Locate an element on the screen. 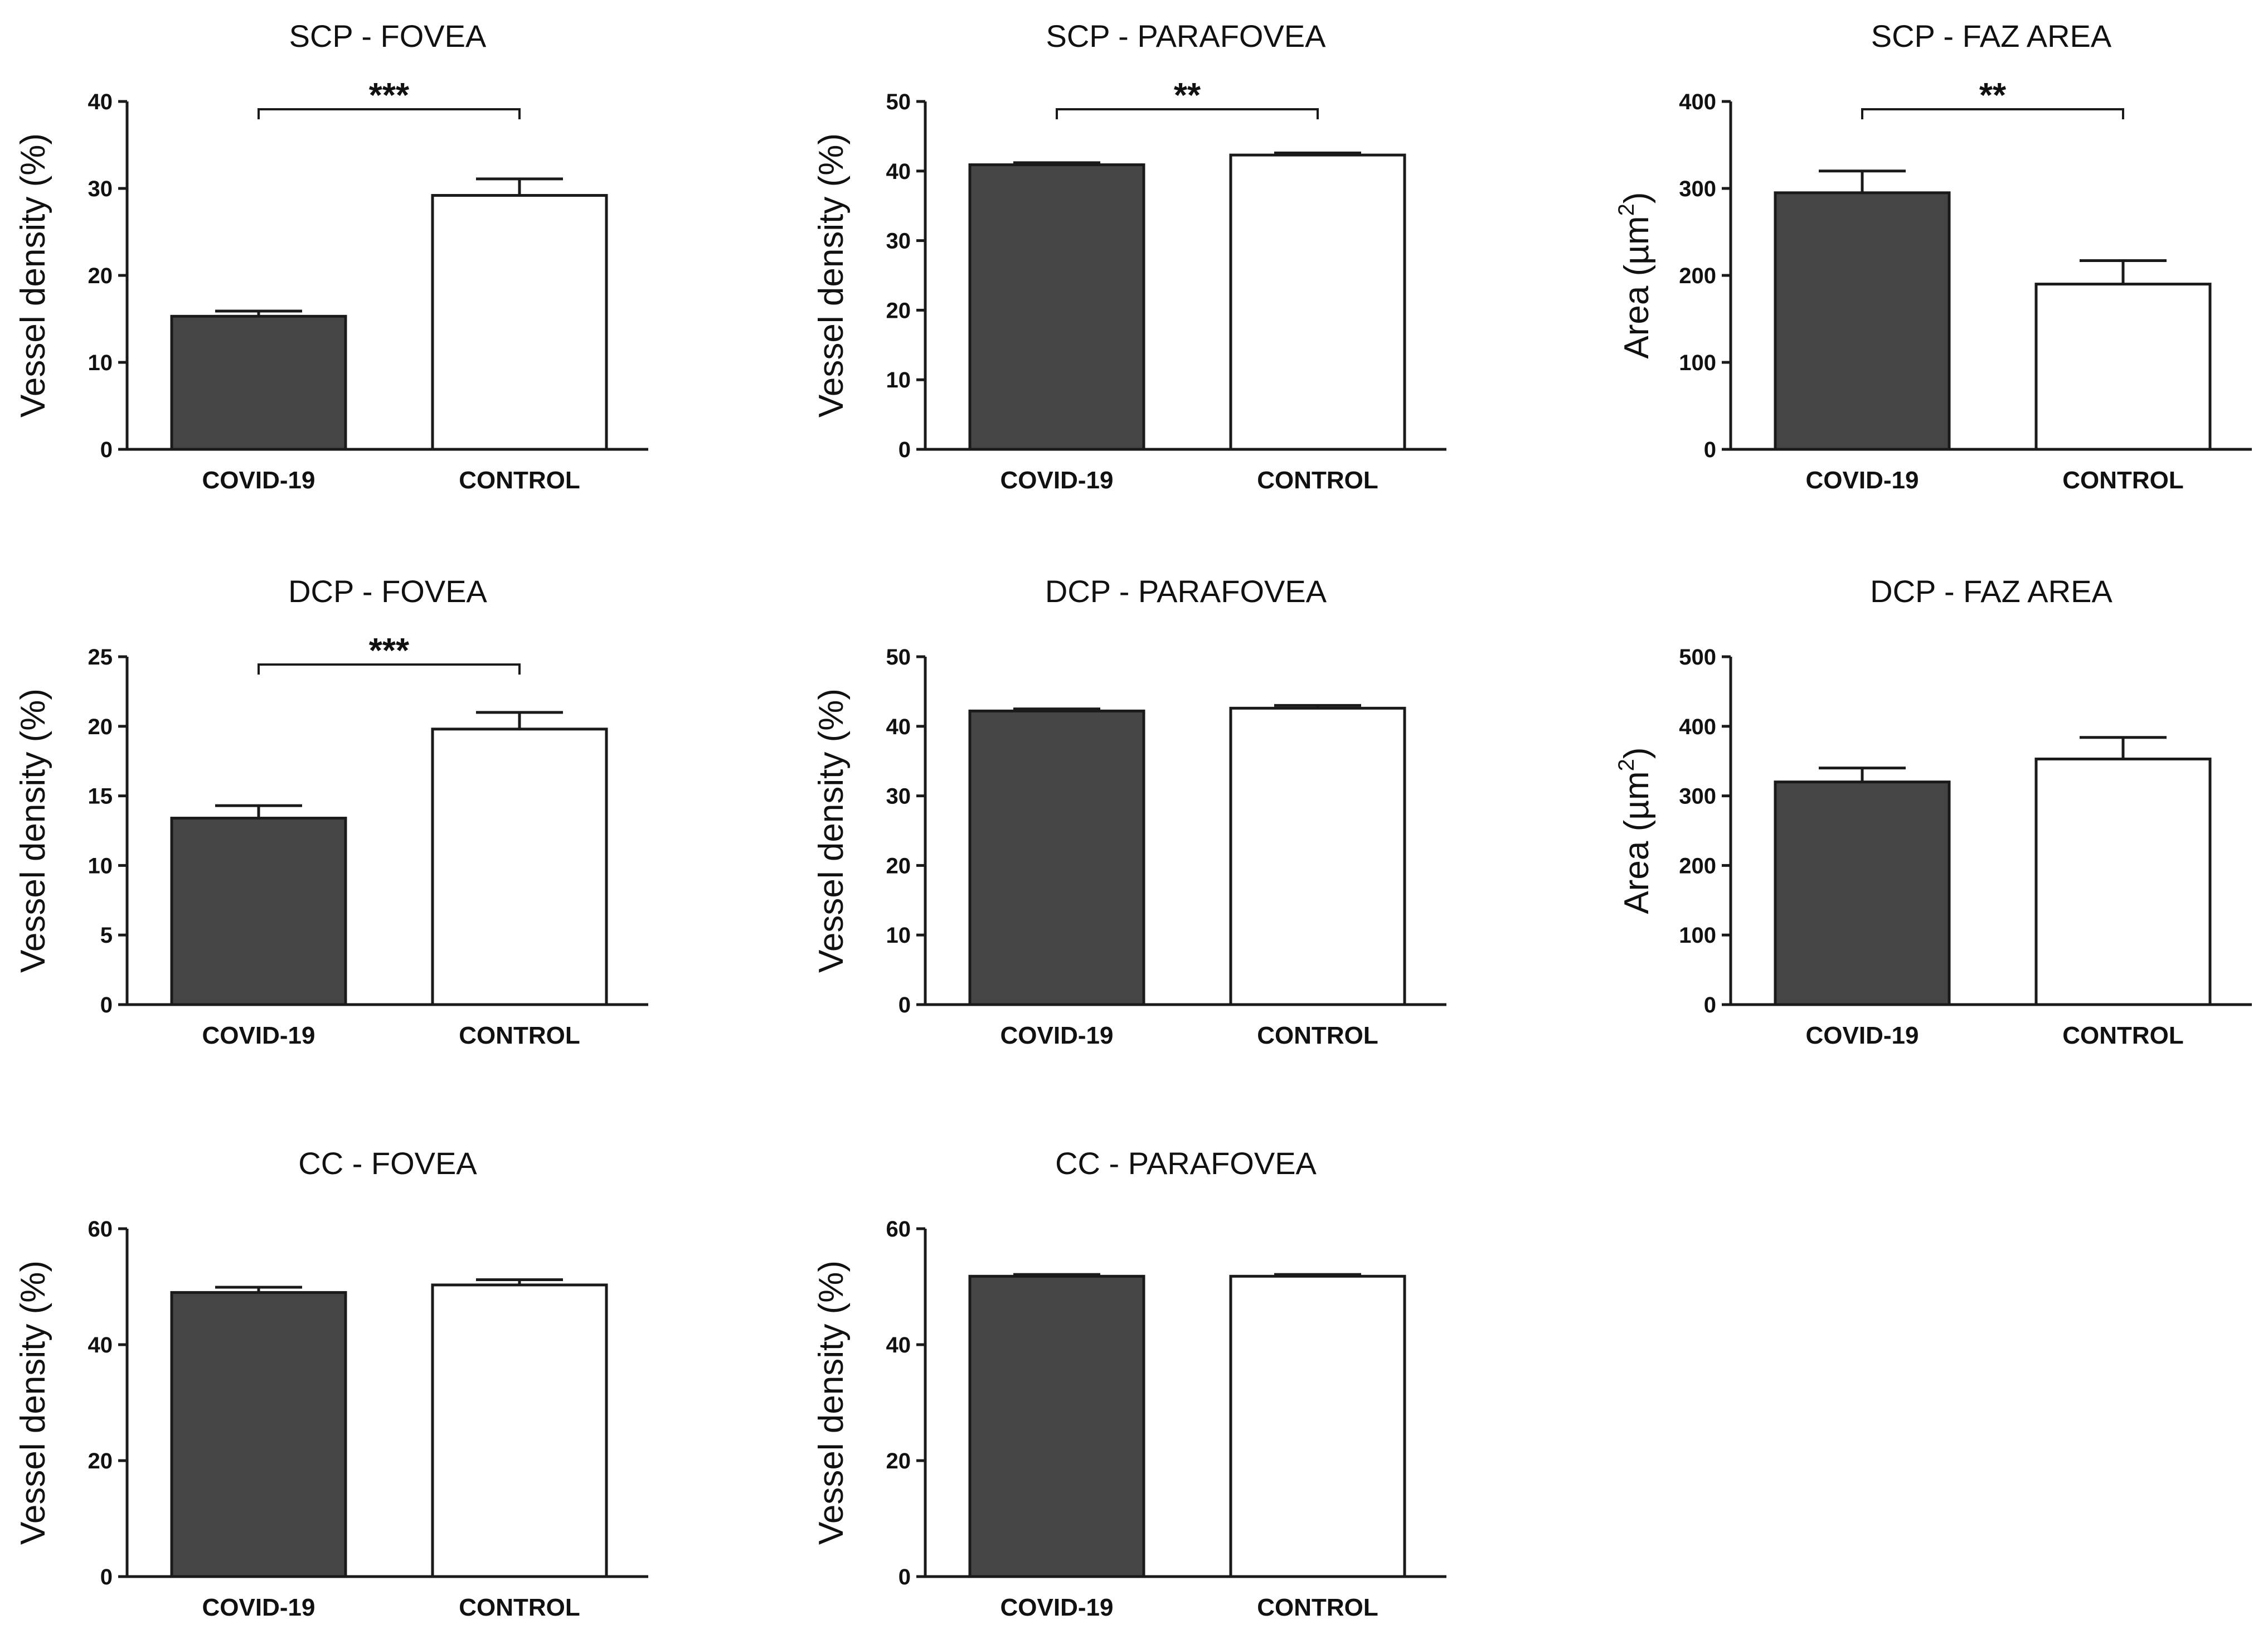  y-axis-label-end: ) is located at coordinates (1637, 197).